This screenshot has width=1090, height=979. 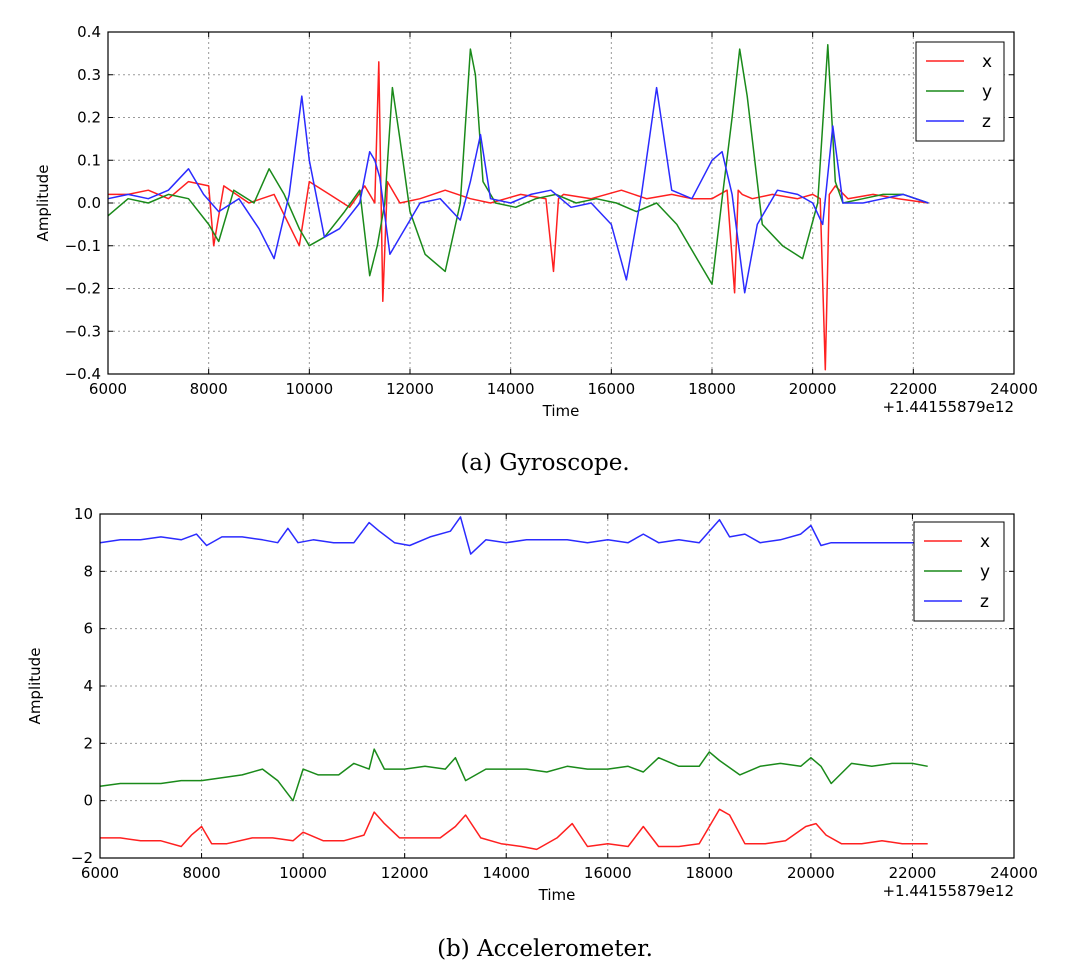 I want to click on gyroscope-x-tick-label: 18000, so click(x=712, y=389).